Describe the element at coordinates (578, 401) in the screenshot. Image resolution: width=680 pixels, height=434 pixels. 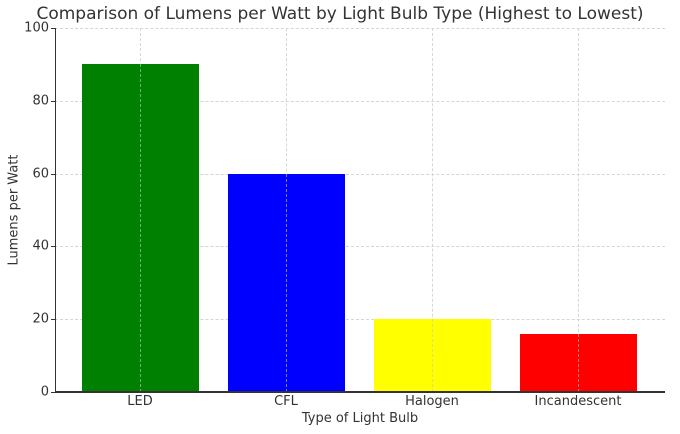
I see `x-tick-label: Incandescent` at that location.